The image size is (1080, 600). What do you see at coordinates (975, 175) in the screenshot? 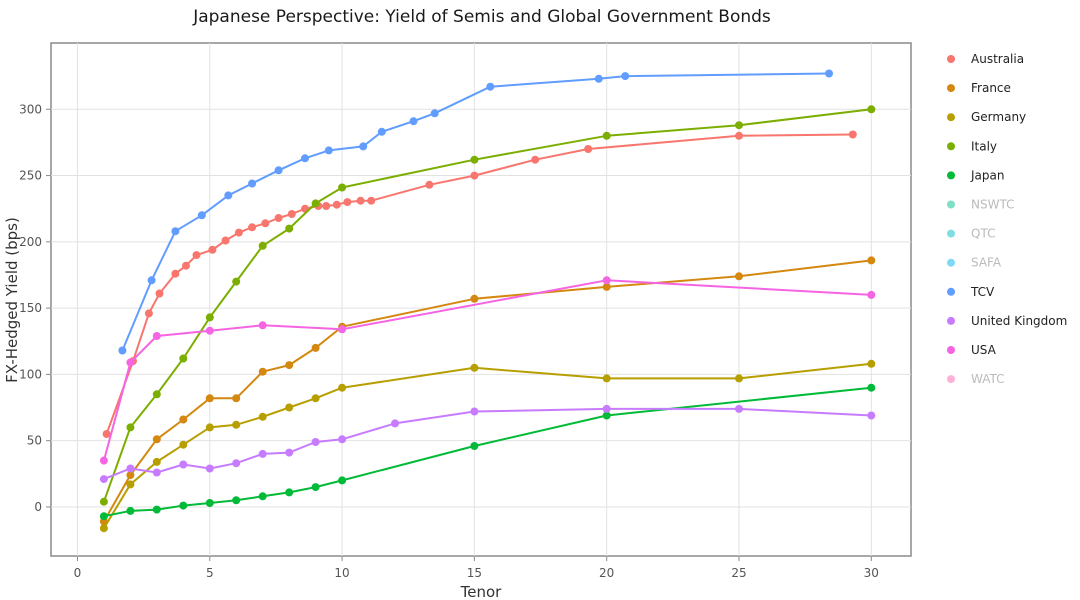
I see `legend-item-japan: Japan` at bounding box center [975, 175].